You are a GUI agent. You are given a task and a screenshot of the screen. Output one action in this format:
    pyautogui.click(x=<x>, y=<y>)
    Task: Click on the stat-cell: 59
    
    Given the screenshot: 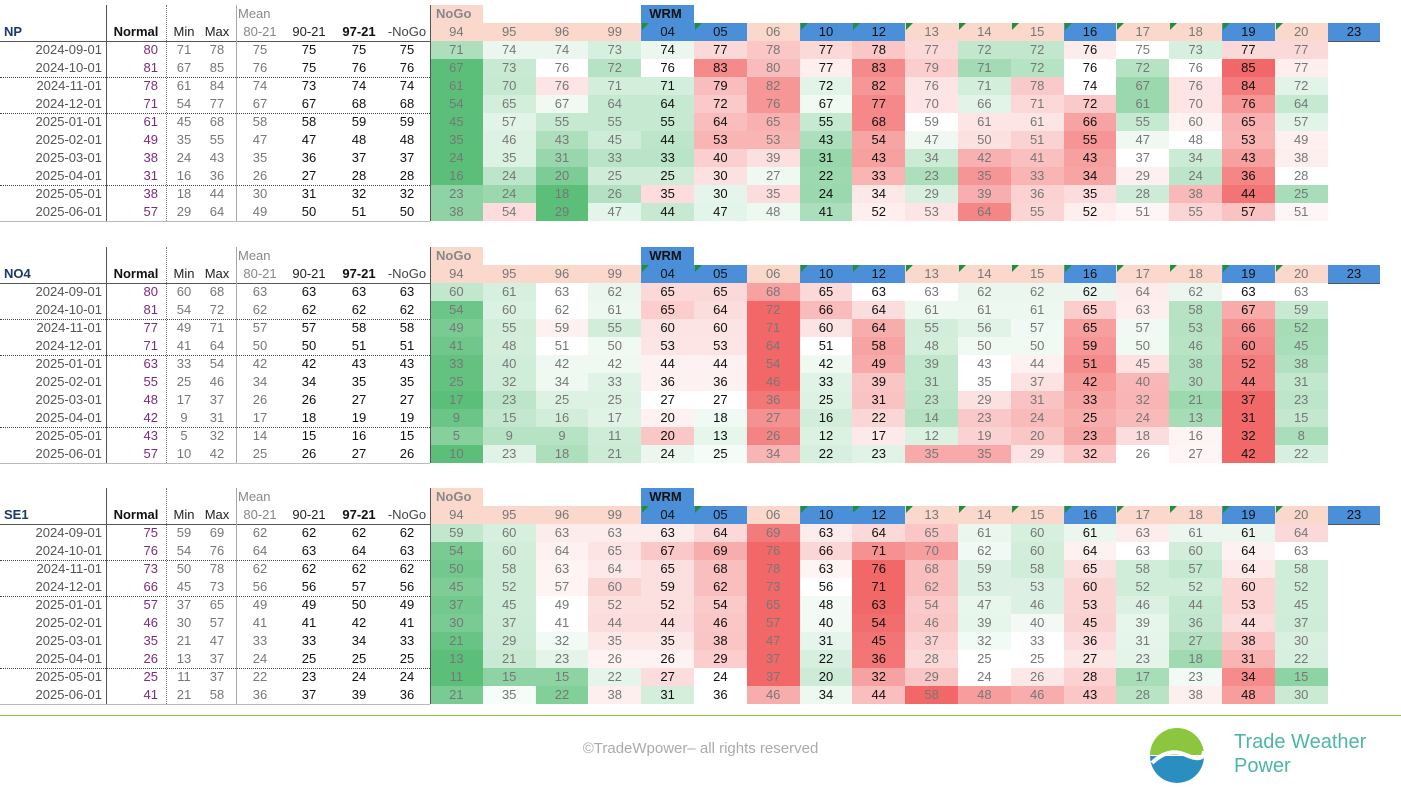 What is the action you would take?
    pyautogui.click(x=359, y=121)
    